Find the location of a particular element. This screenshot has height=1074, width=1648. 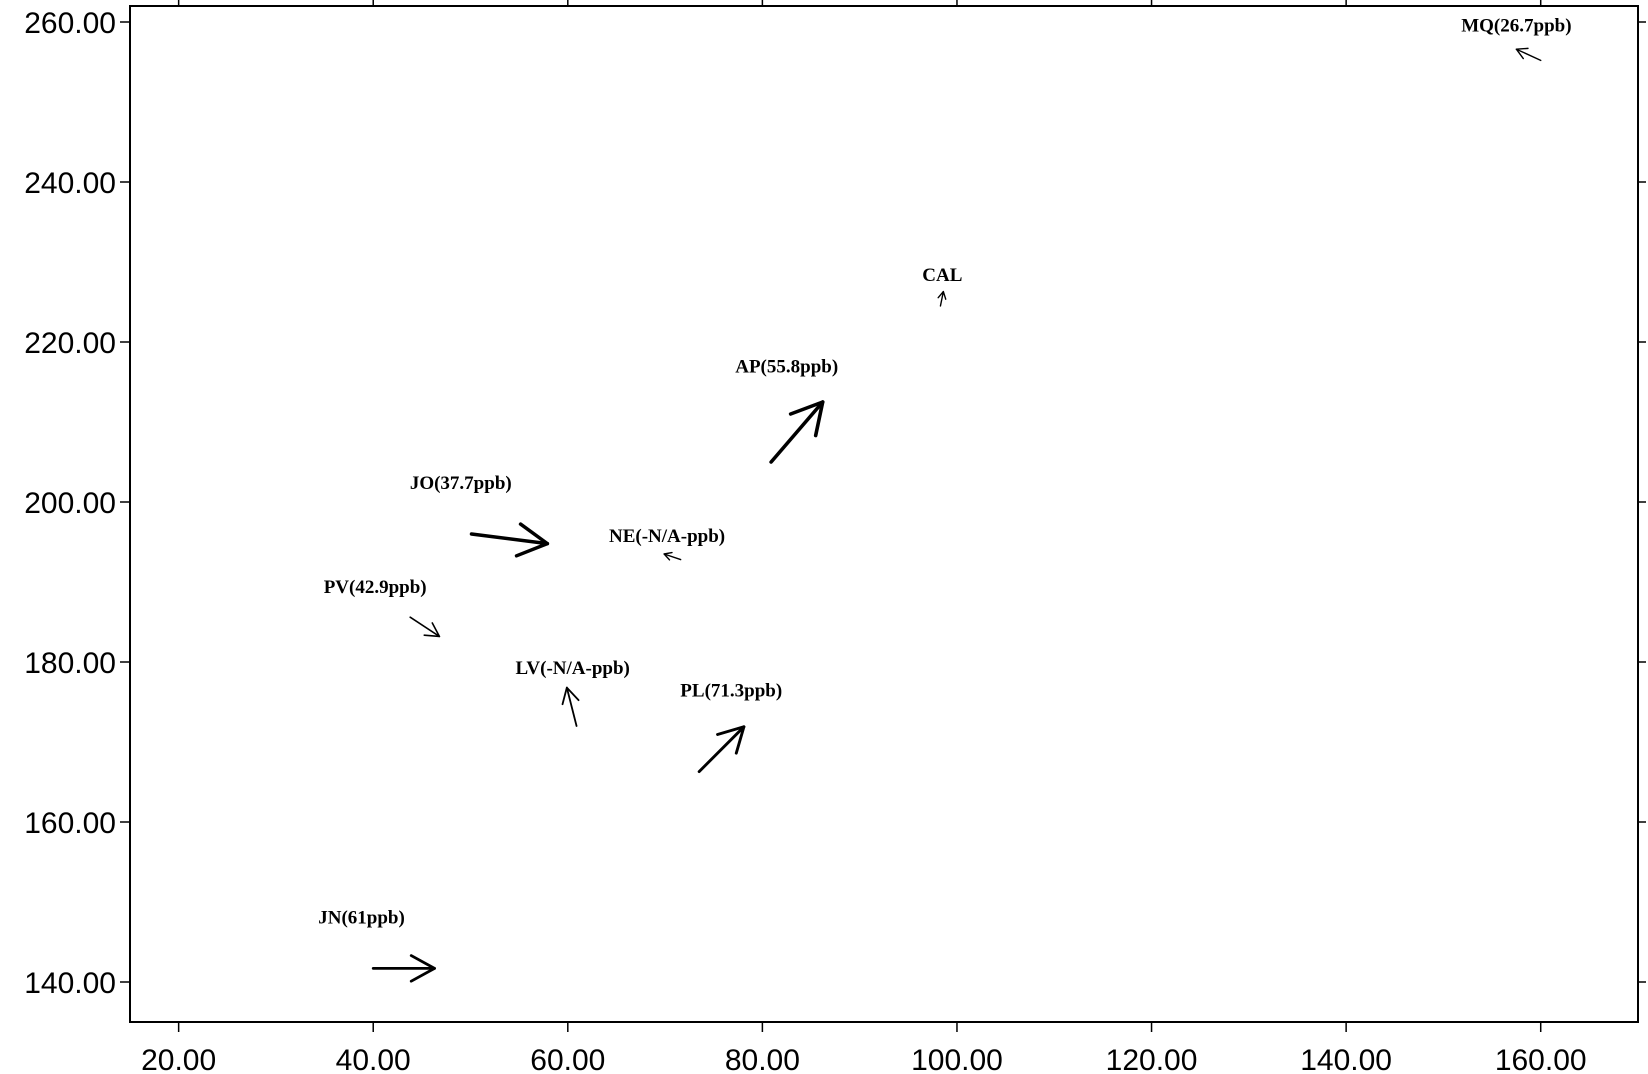

station-vector: JO(37.7ppb) is located at coordinates (480, 515).